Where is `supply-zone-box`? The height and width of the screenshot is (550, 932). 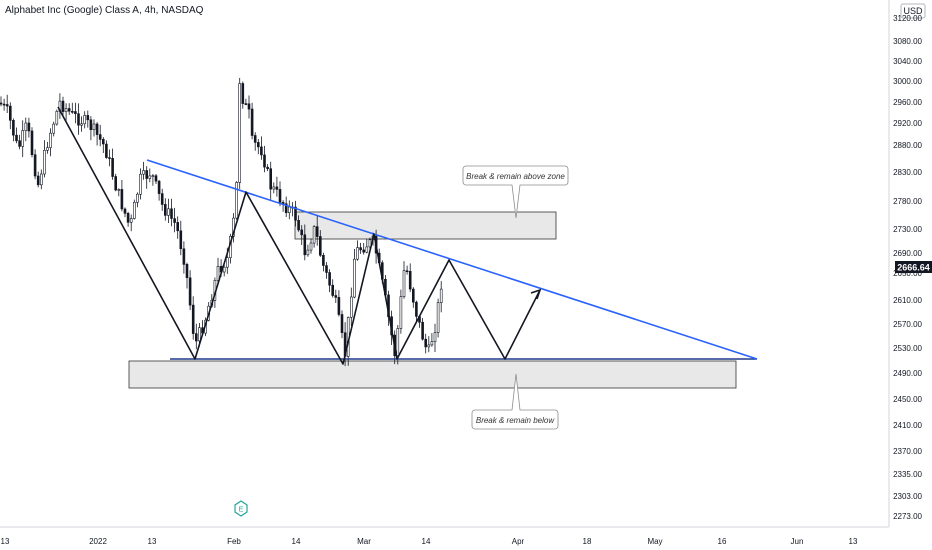 supply-zone-box is located at coordinates (425, 225).